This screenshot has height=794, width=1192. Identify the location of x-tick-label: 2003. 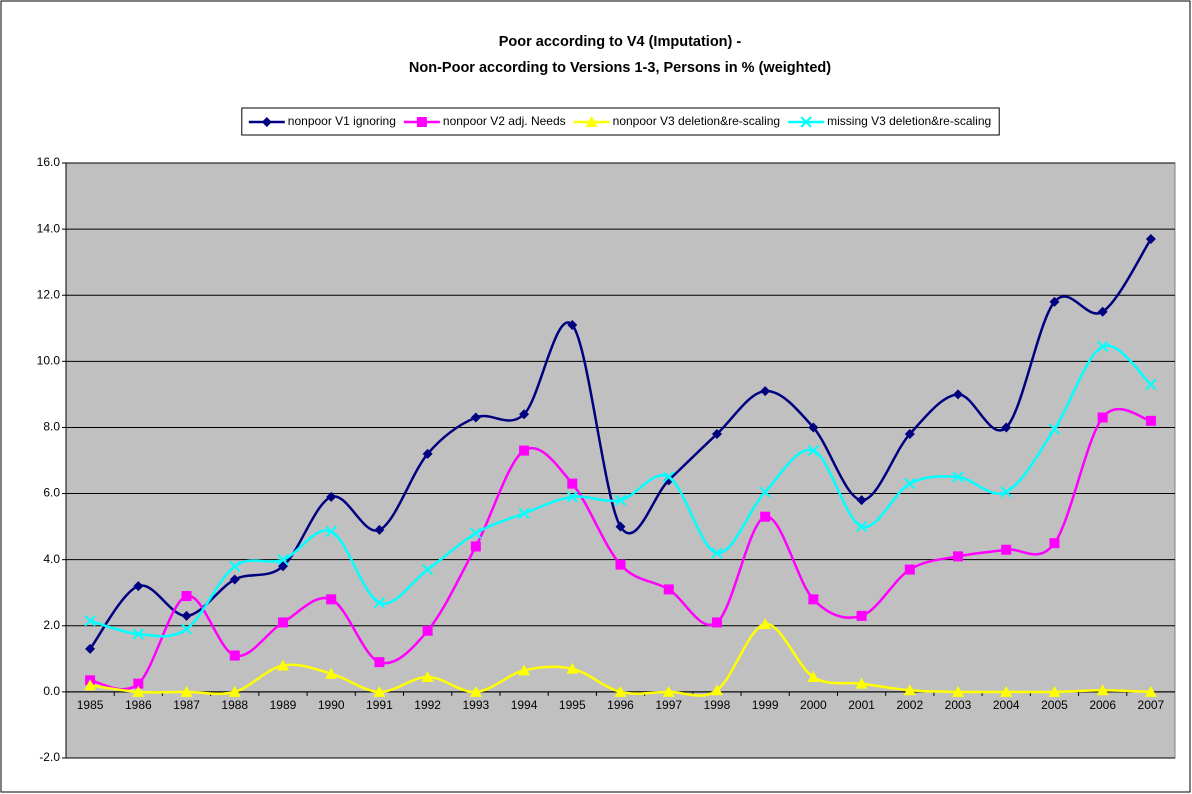
(958, 705).